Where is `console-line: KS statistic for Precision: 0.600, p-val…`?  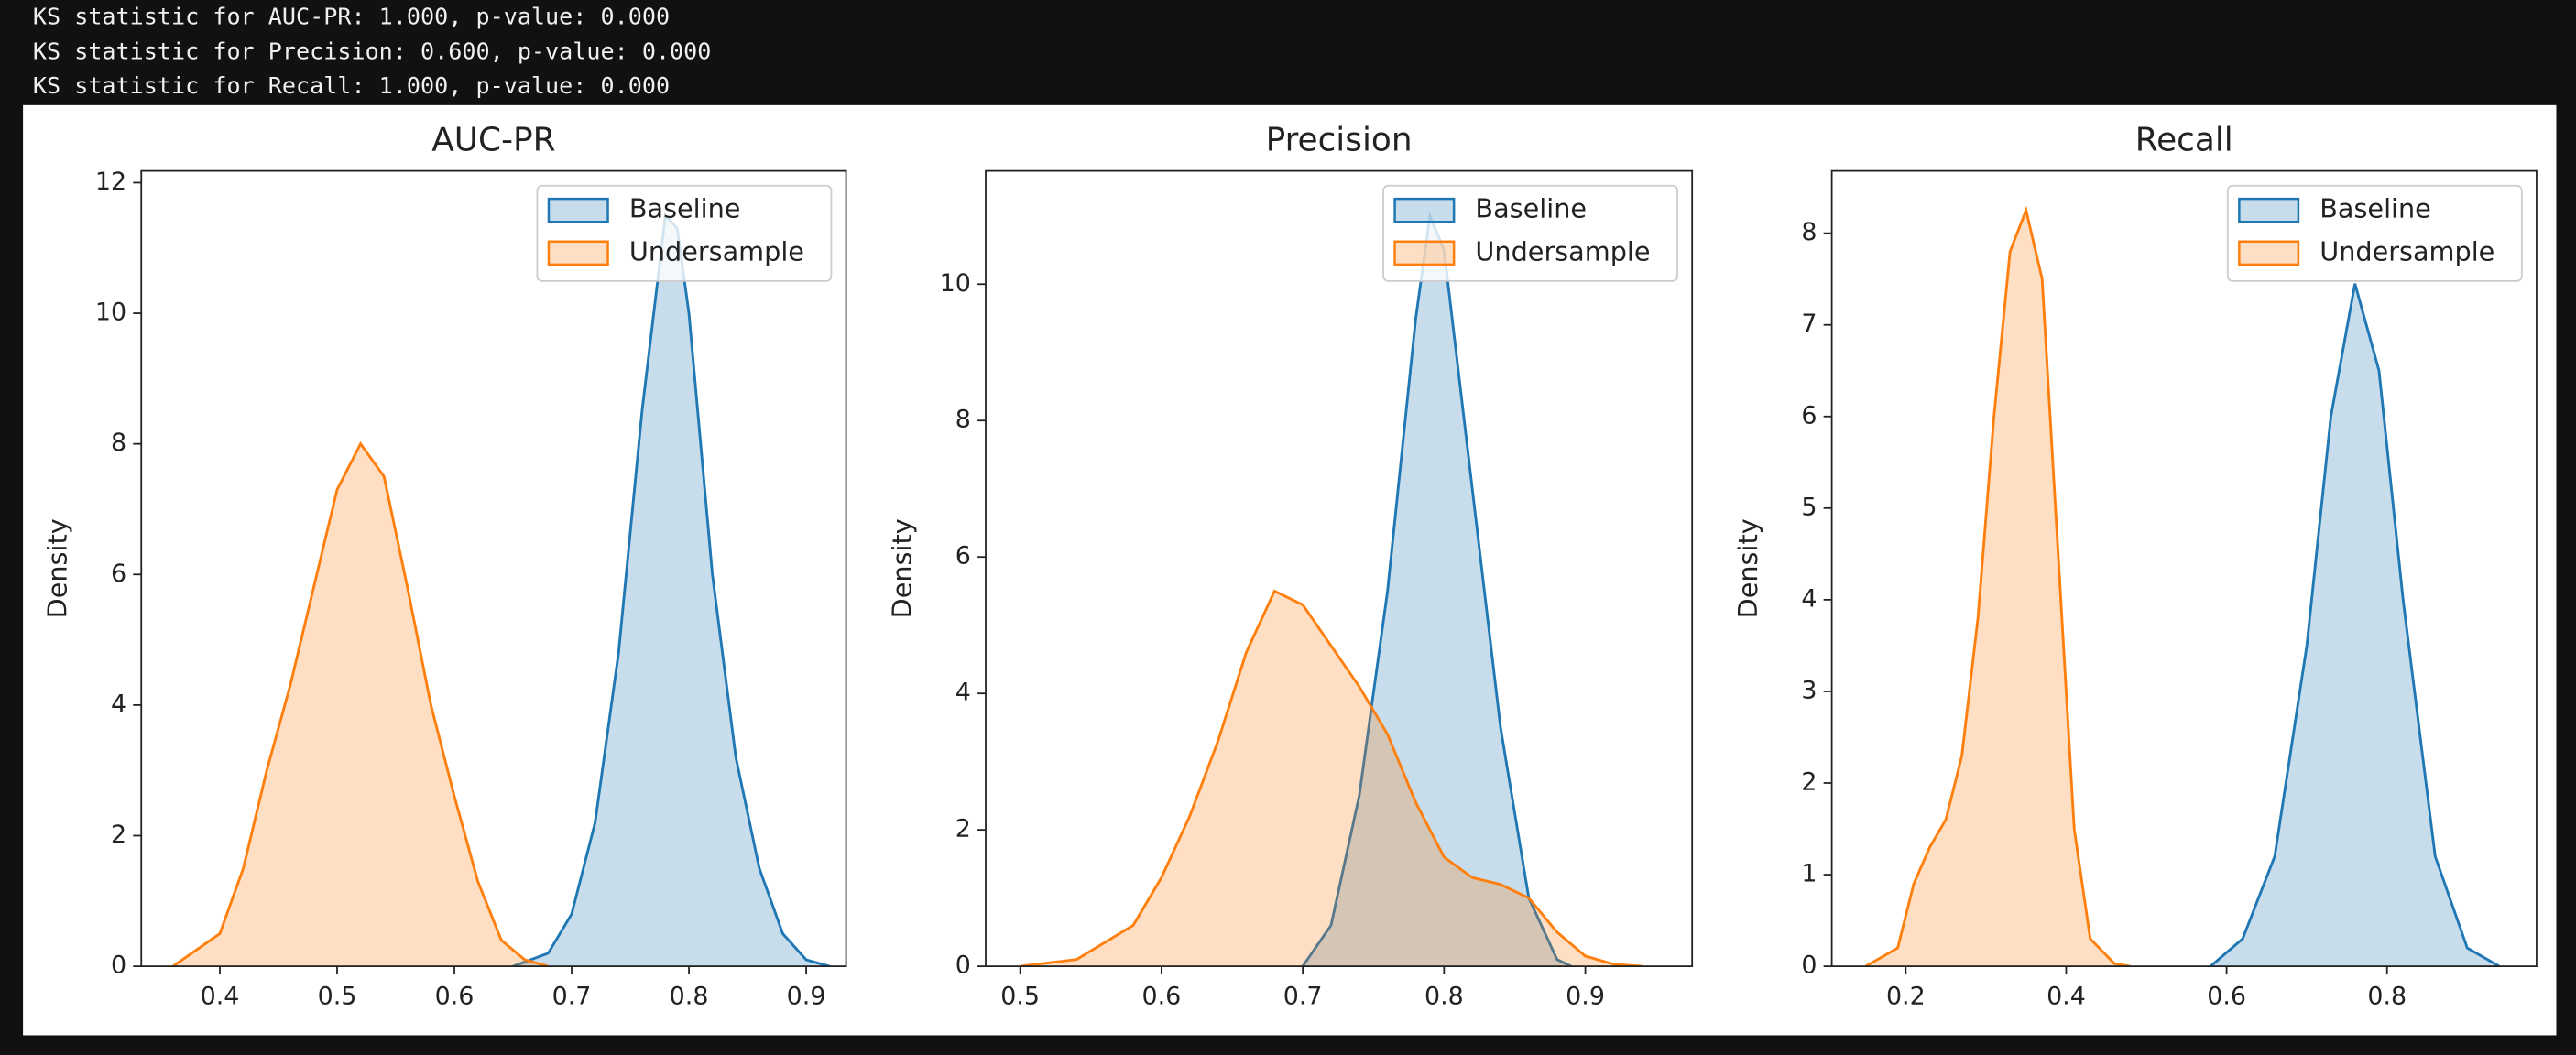 console-line: KS statistic for Precision: 0.600, p-val… is located at coordinates (373, 51).